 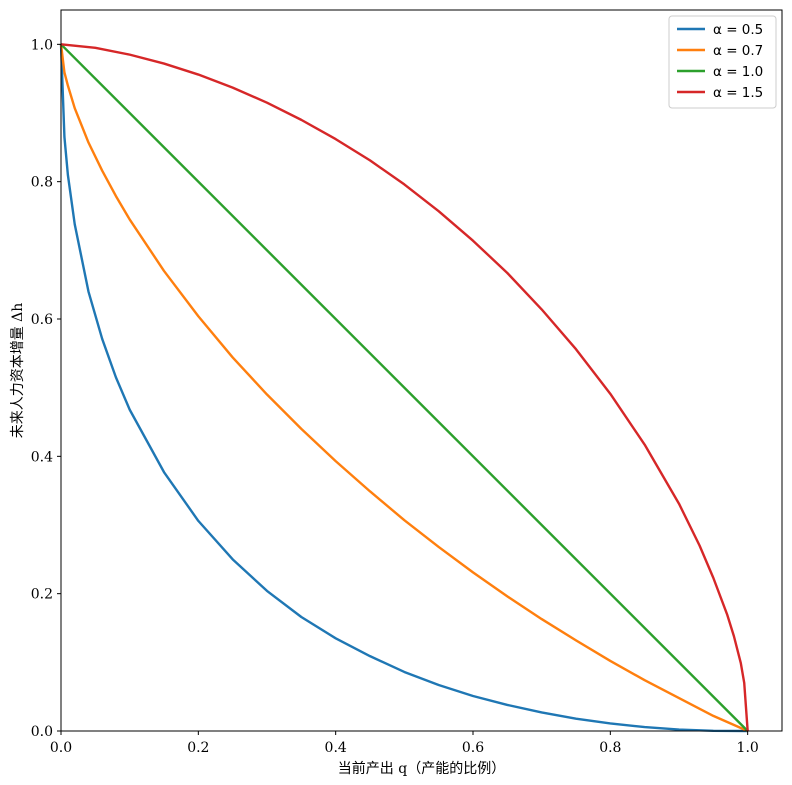 I want to click on x-tick-label: 0.4, so click(x=336, y=748).